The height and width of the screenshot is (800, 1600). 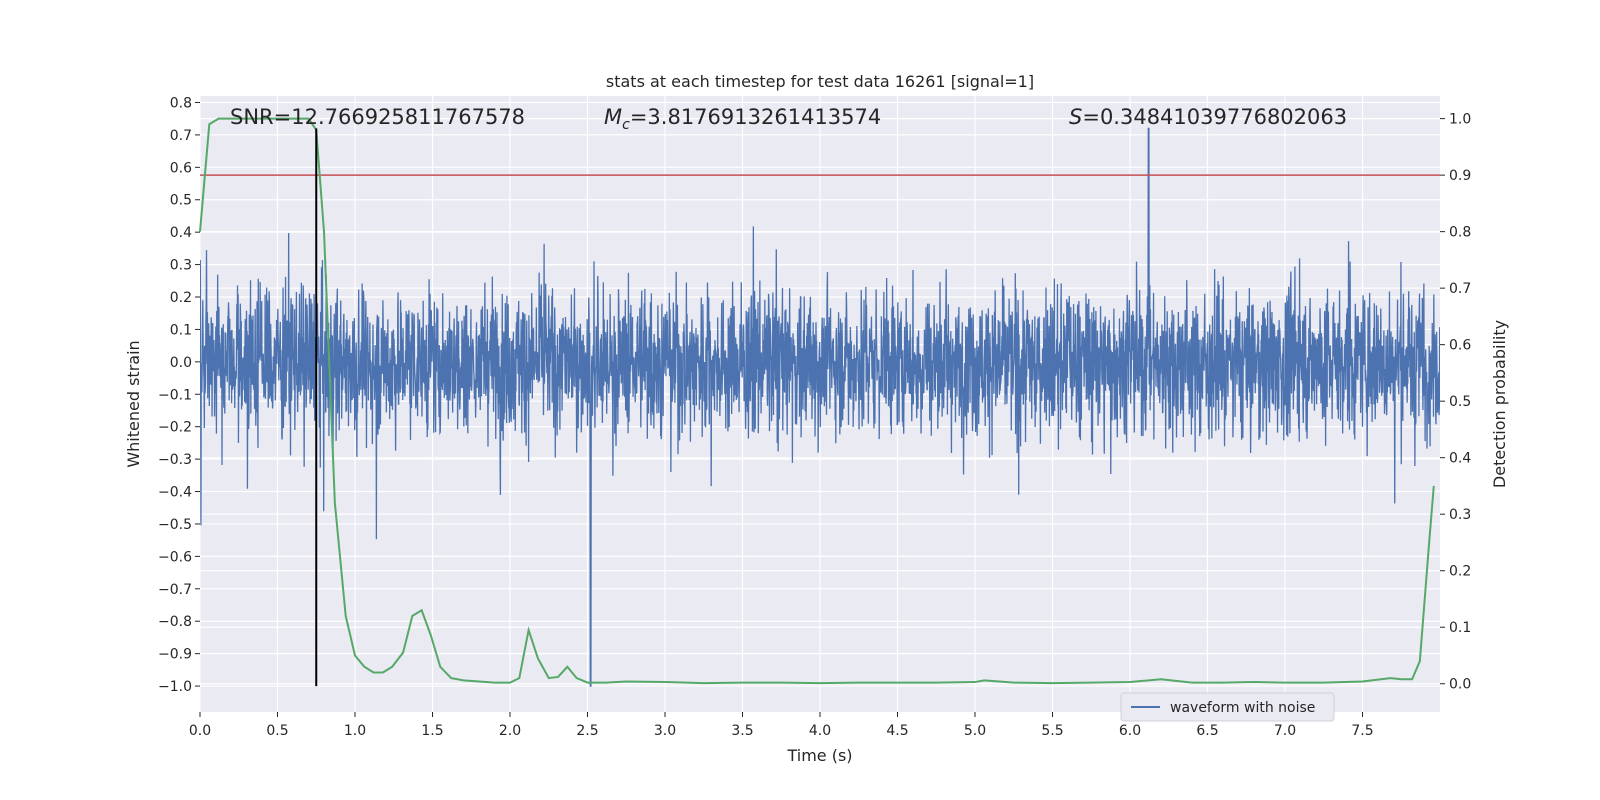 What do you see at coordinates (377, 117) in the screenshot?
I see `snr-annotation: SNR=12.766925811767578` at bounding box center [377, 117].